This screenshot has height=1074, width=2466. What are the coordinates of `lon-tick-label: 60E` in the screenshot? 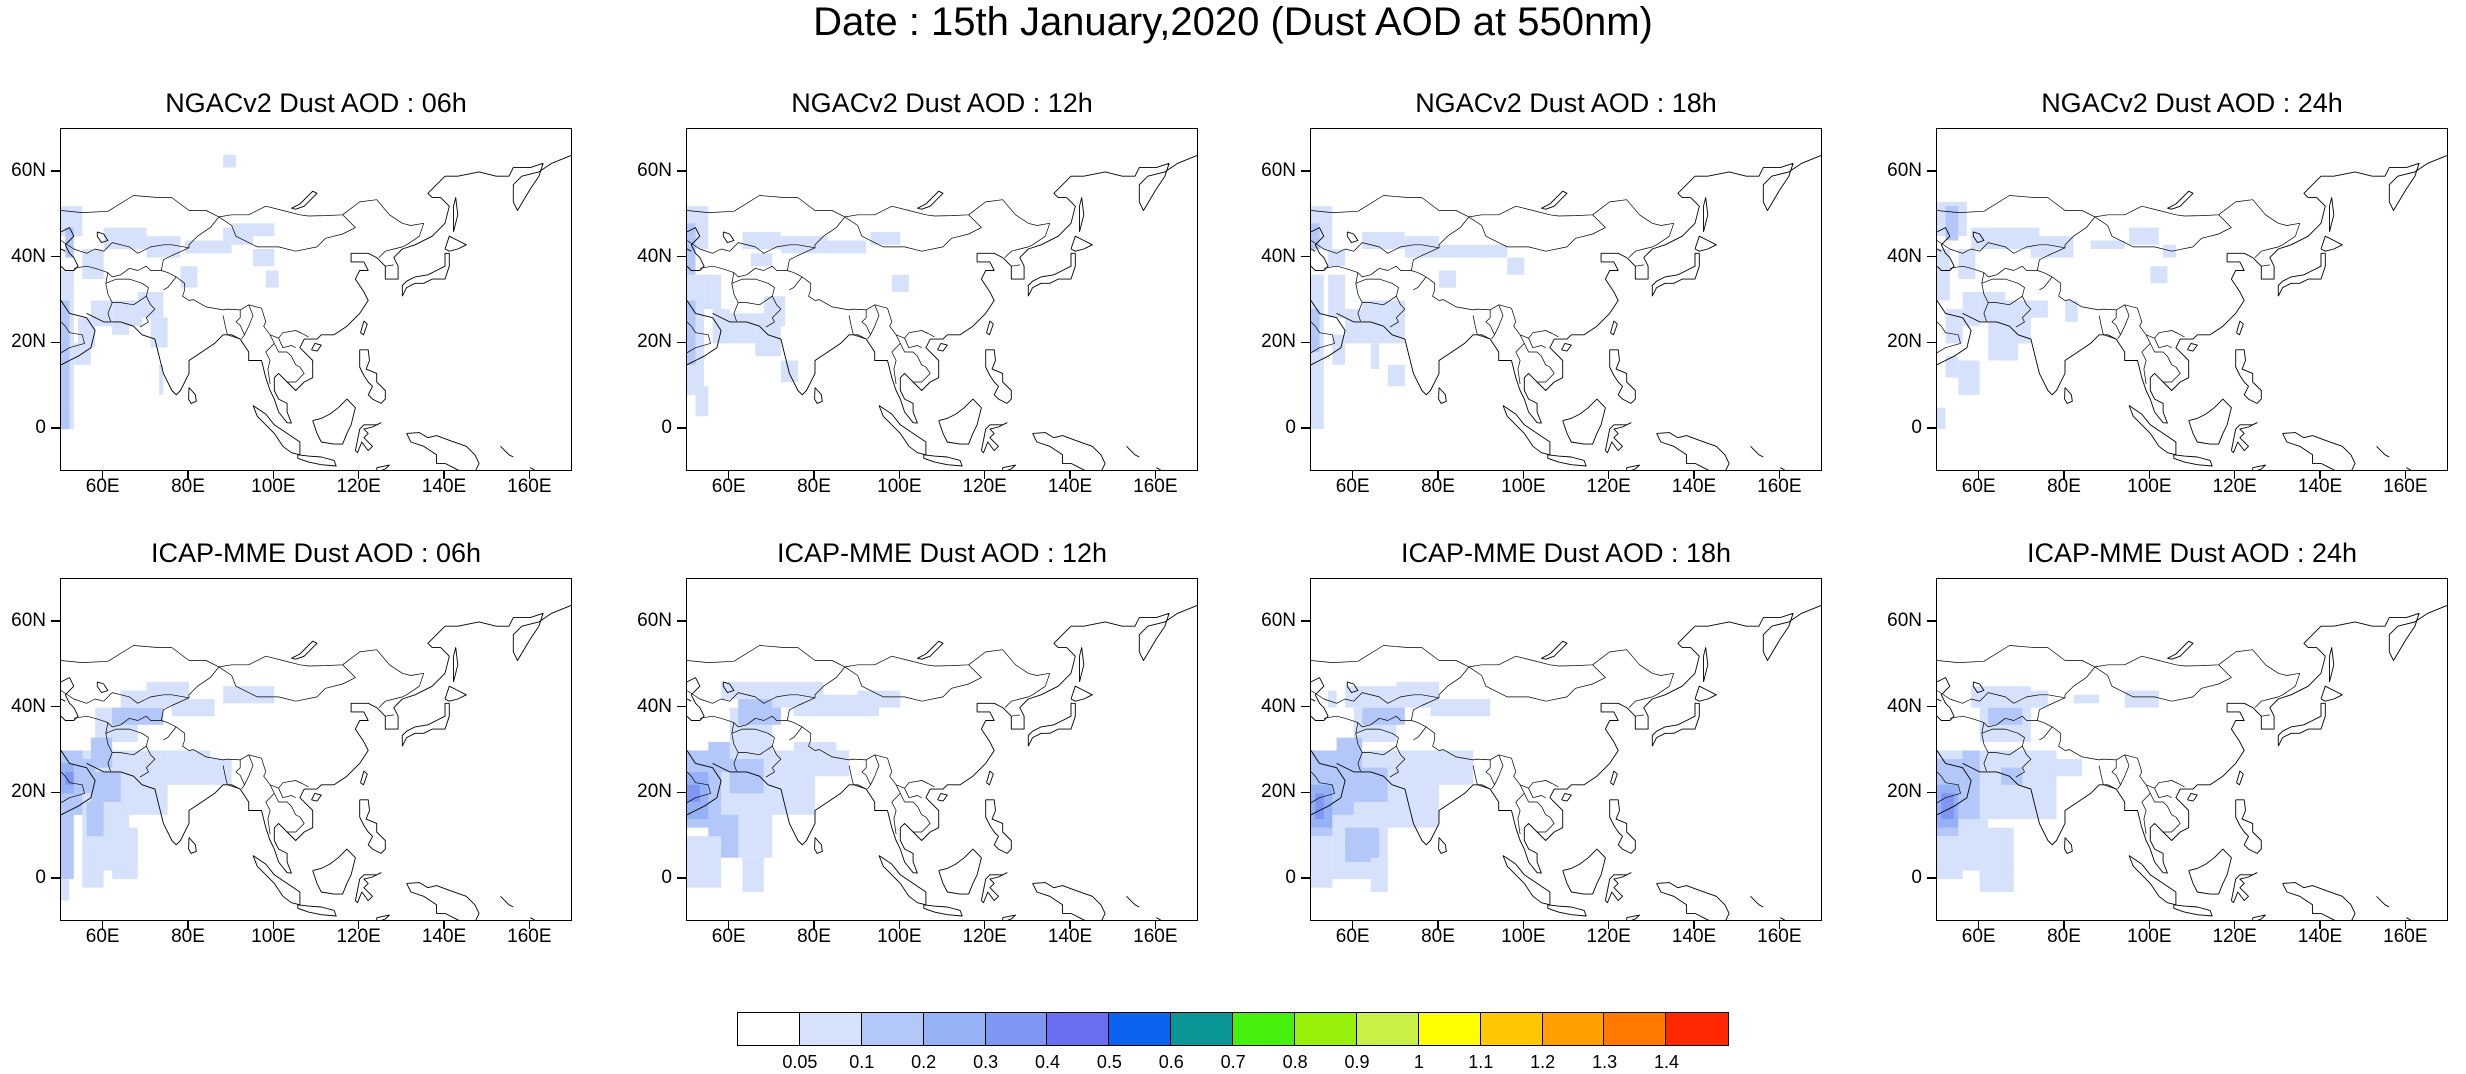 It's located at (728, 936).